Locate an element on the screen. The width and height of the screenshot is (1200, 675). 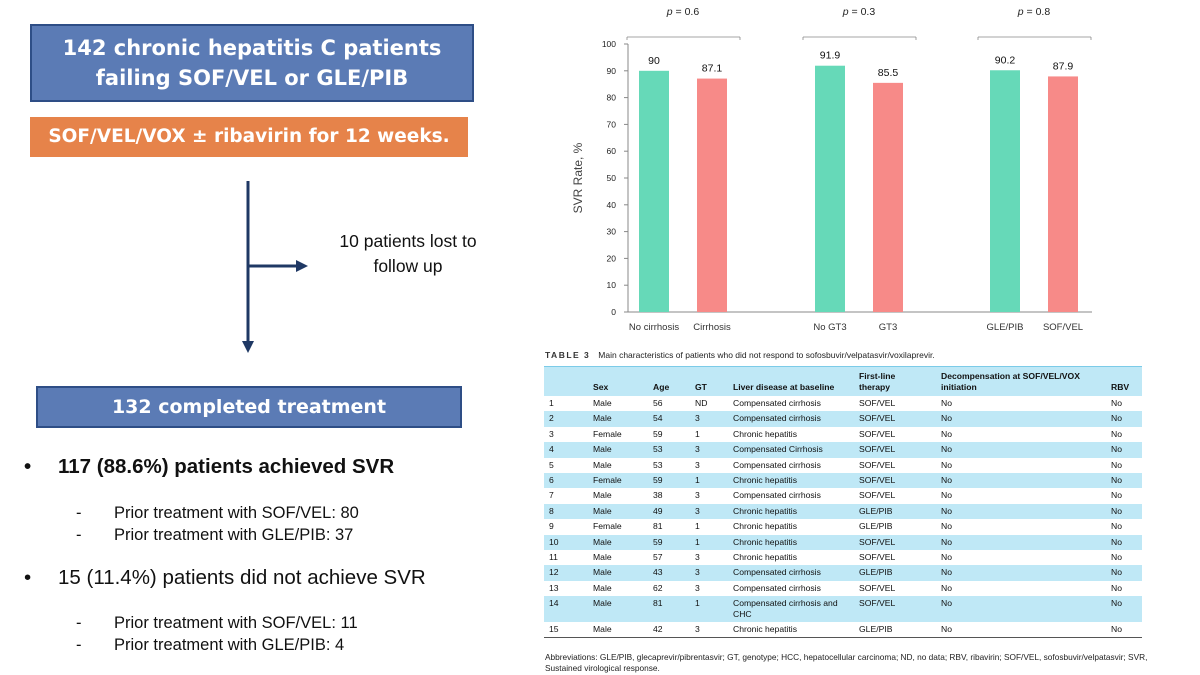
col-decomp: Decompensation at SOF/VEL/VOX initiation is located at coordinates (1021, 381).